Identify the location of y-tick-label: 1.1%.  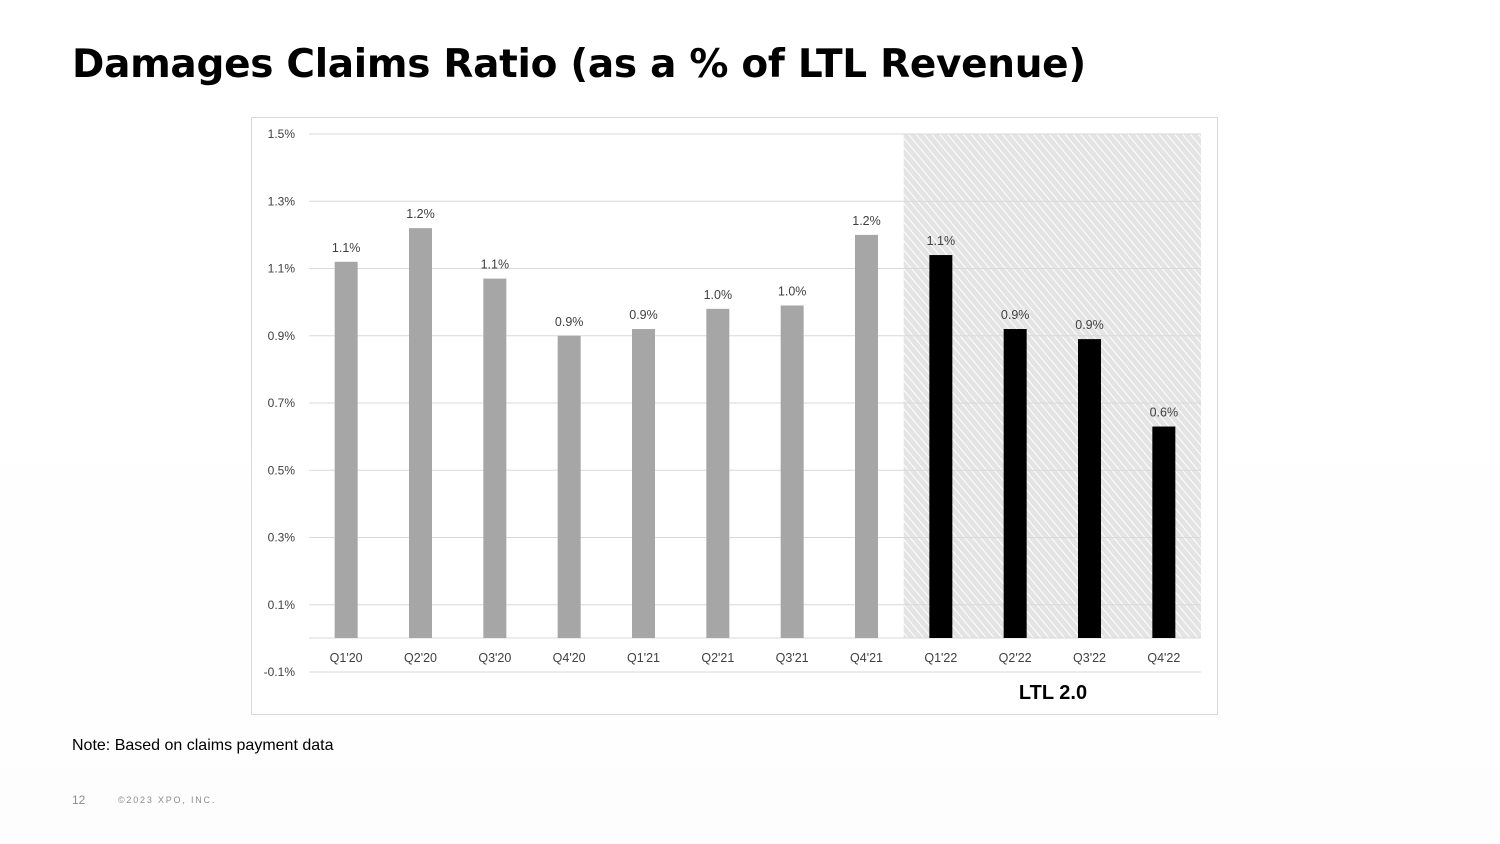
(282, 269).